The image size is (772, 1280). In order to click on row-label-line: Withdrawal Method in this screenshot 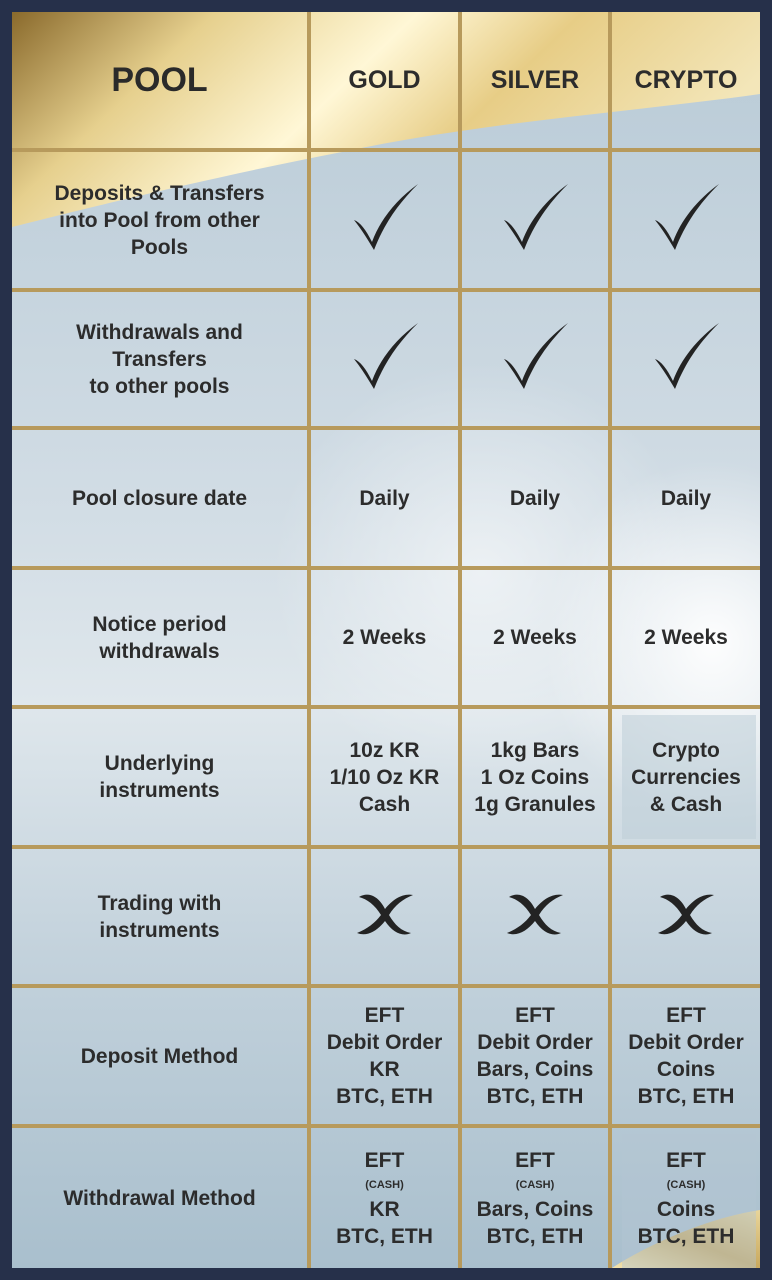, I will do `click(159, 1198)`.